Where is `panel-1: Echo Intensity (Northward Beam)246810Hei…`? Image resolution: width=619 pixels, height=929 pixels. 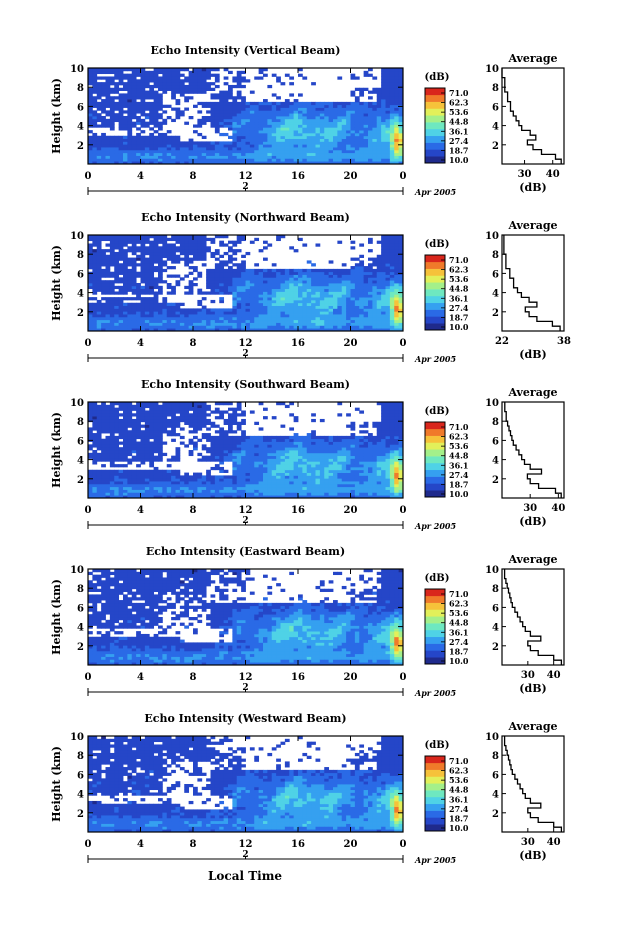 panel-1: Echo Intensity (Northward Beam)246810Hei… is located at coordinates (310, 287).